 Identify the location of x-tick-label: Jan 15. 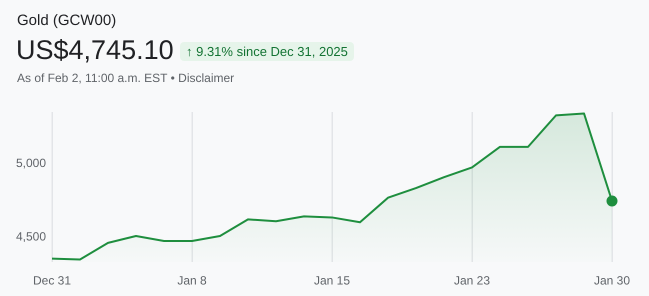
(332, 281).